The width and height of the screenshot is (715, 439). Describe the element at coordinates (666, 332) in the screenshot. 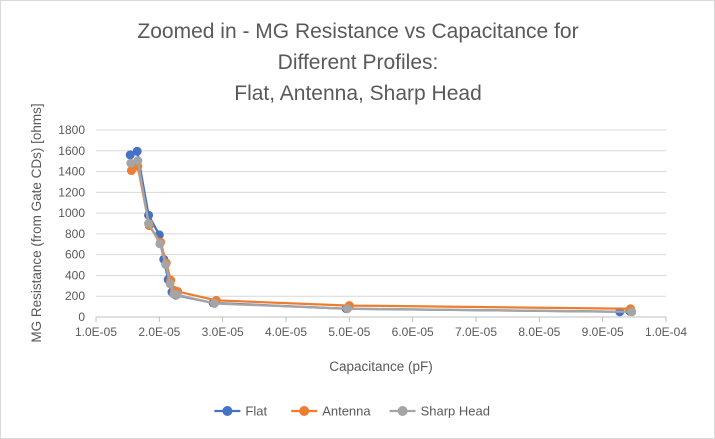

I see `x-tick-label: 1.0E-04` at that location.